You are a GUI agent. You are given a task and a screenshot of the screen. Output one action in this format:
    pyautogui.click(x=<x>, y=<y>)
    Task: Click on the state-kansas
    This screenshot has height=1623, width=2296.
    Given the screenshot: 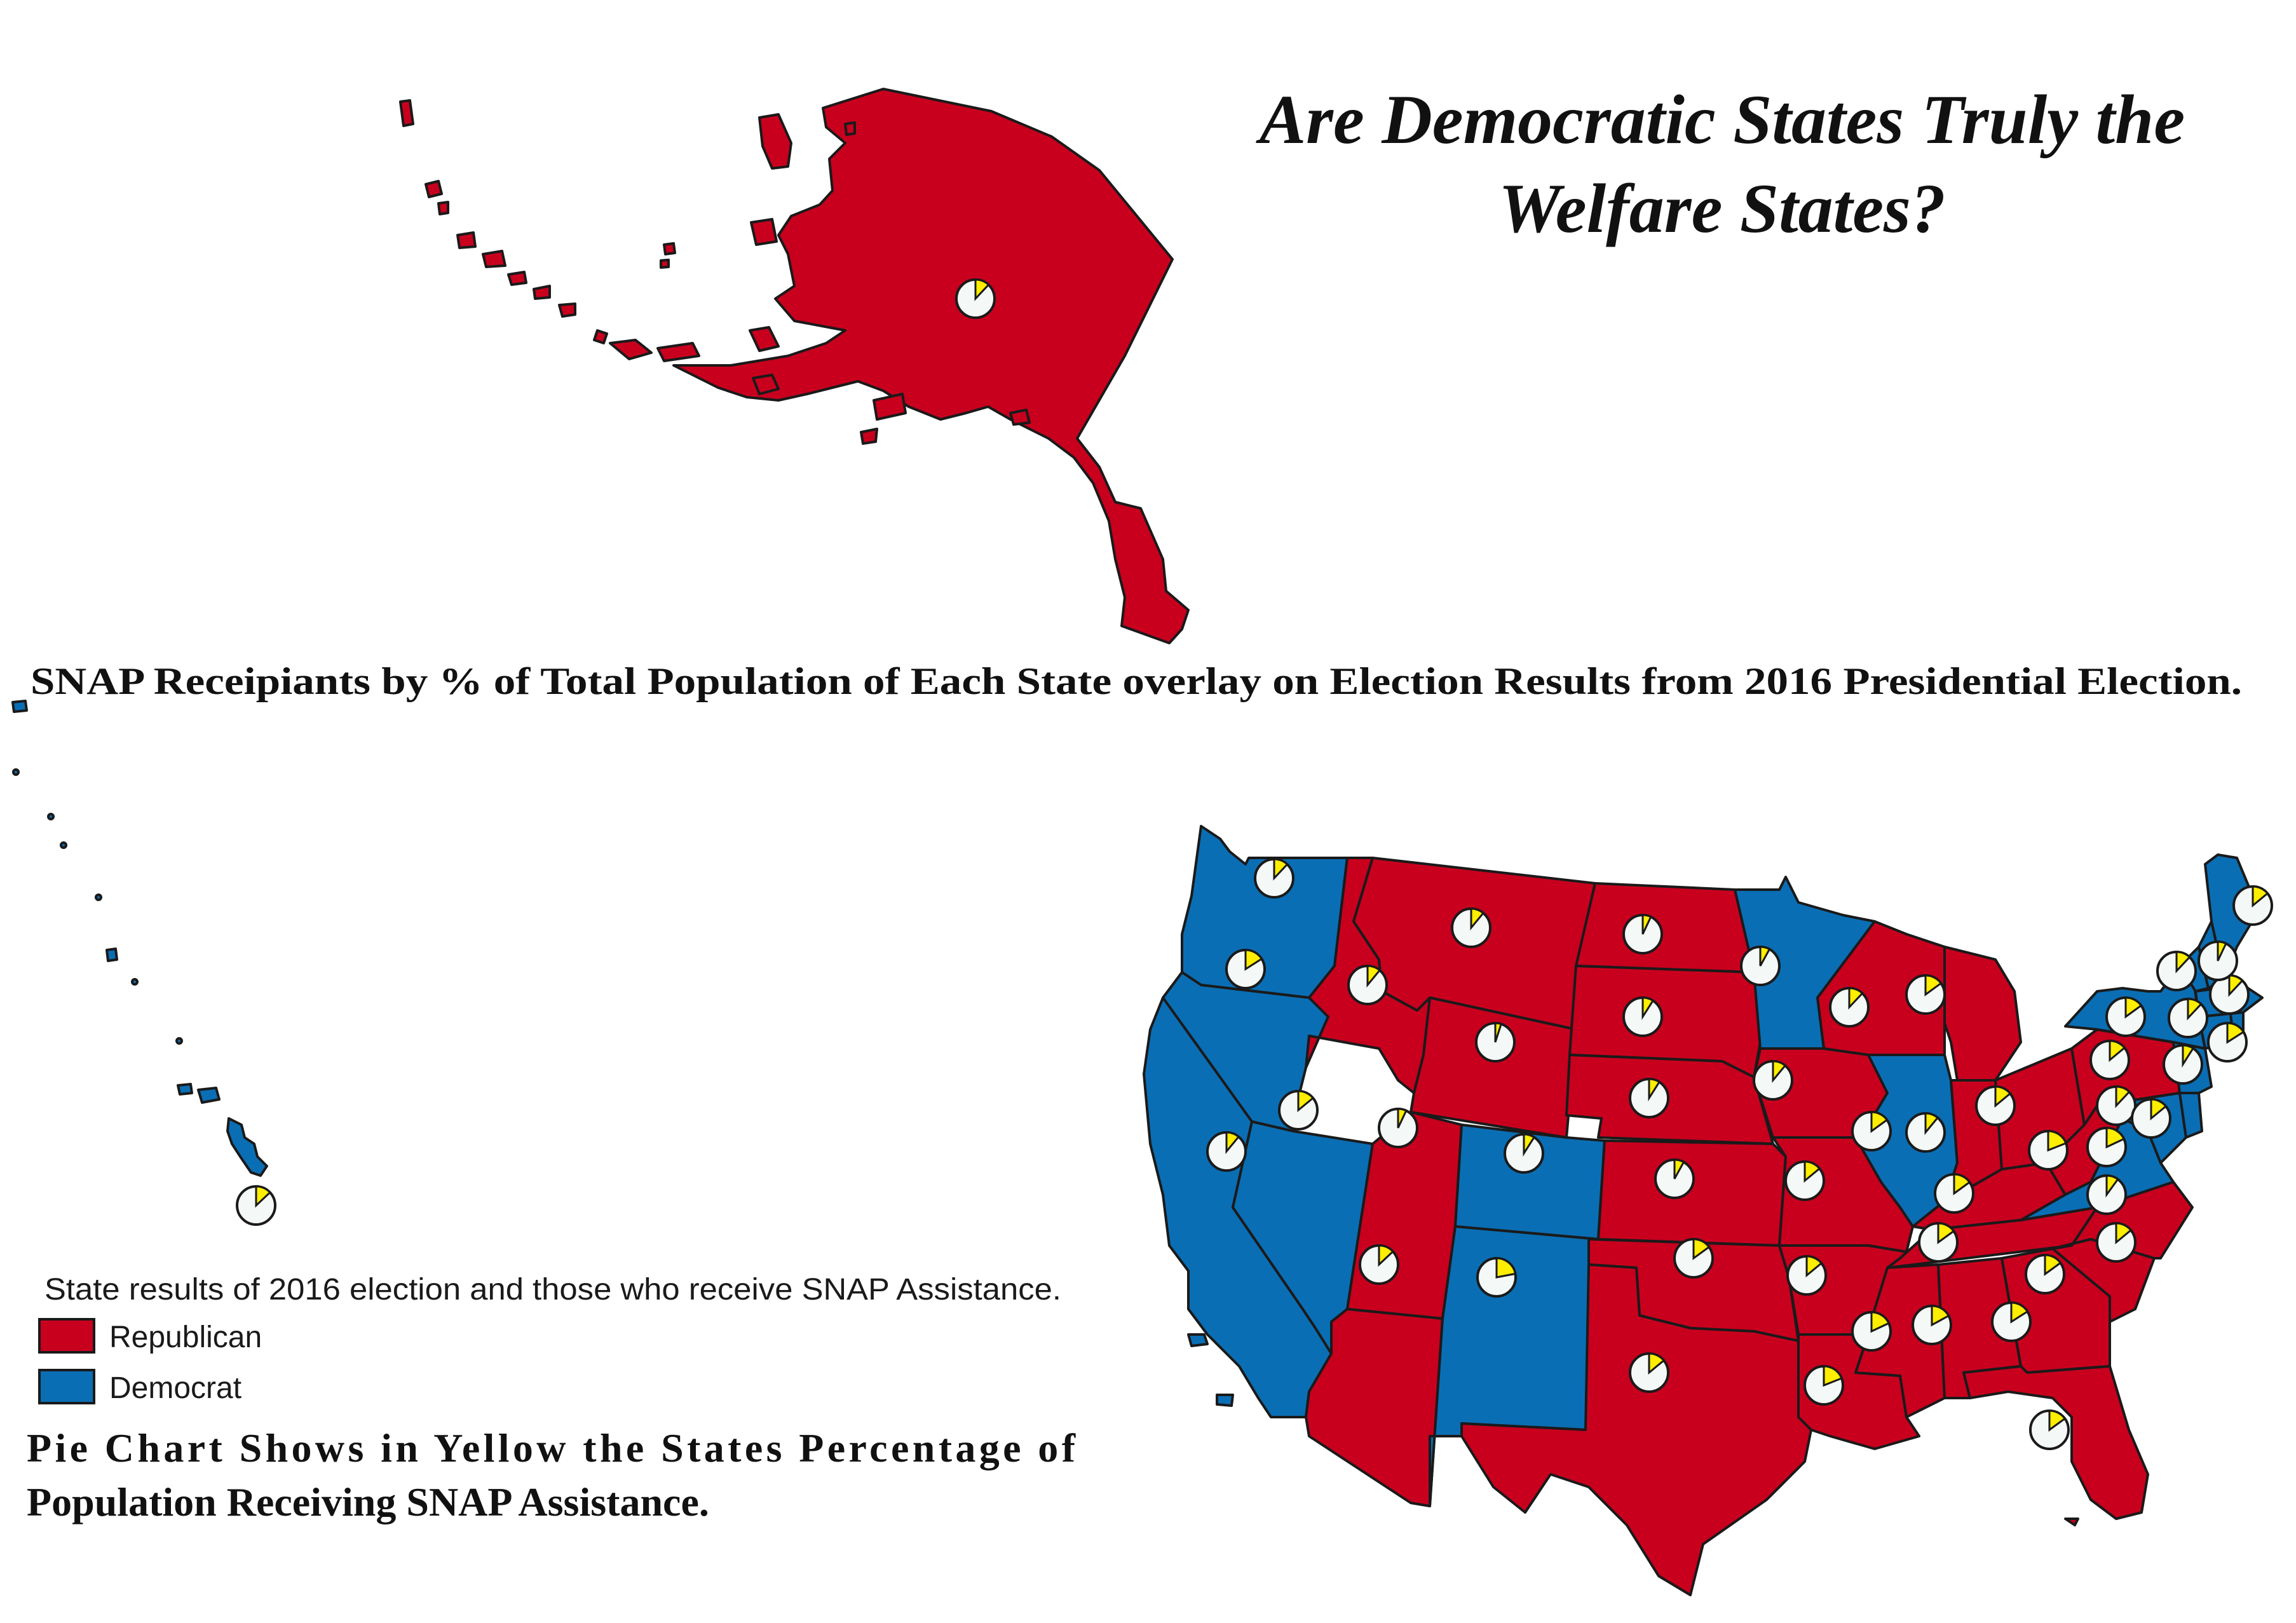 What is the action you would take?
    pyautogui.click(x=1692, y=1193)
    